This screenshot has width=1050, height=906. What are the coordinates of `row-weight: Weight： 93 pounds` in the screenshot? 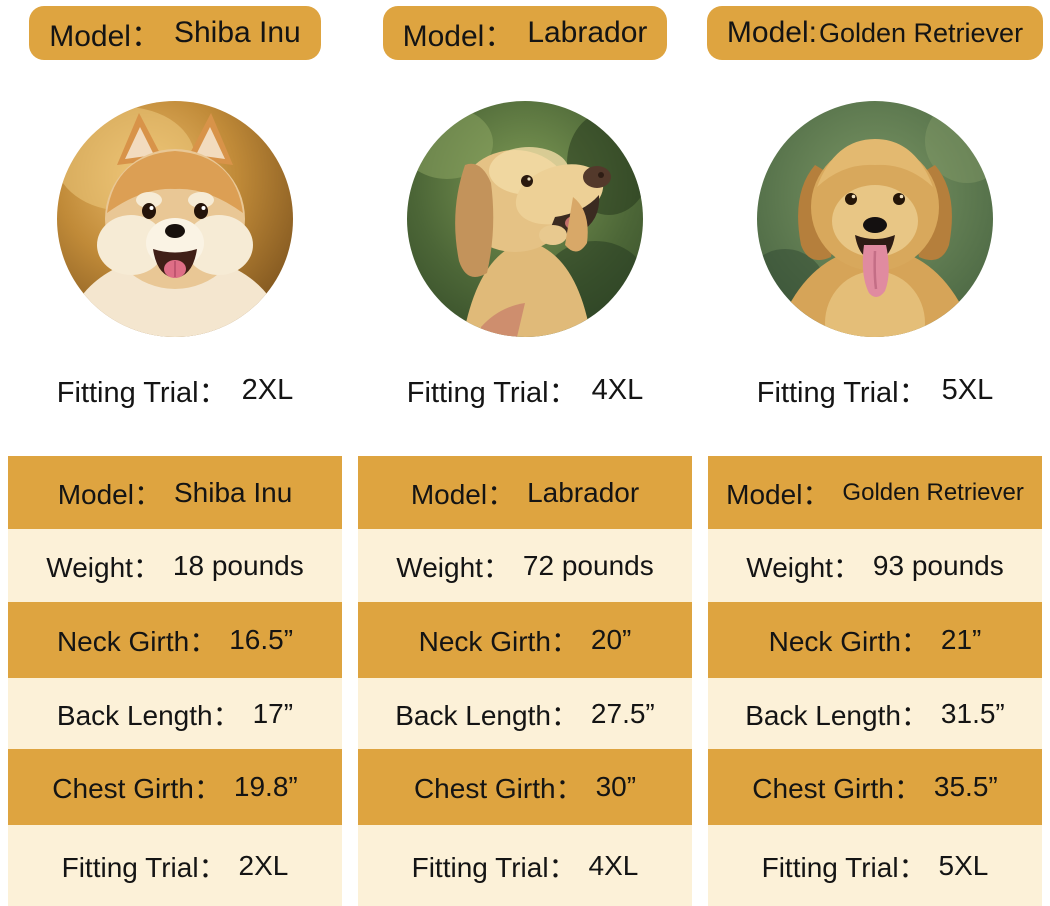 It's located at (875, 565).